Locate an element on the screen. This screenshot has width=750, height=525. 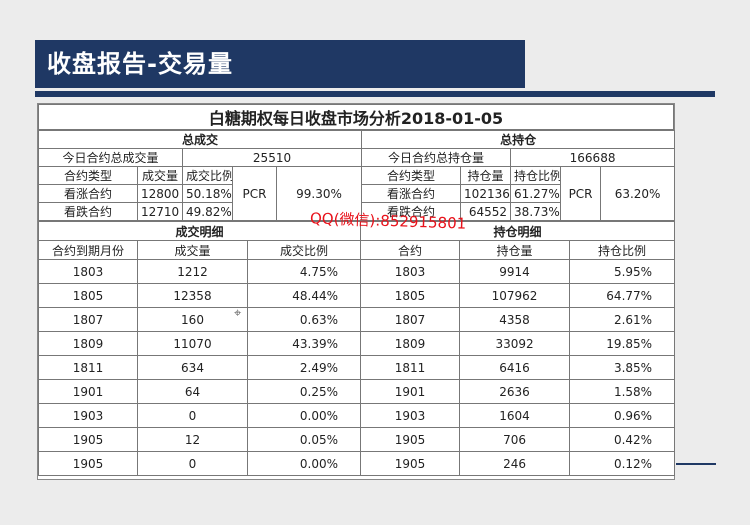
volume-detail-col-amount: 成交量 is located at coordinates (192, 250).